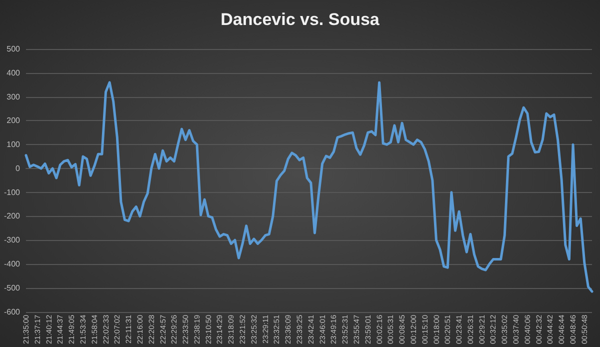  What do you see at coordinates (13, 49) in the screenshot?
I see `y-tick-label: 500` at bounding box center [13, 49].